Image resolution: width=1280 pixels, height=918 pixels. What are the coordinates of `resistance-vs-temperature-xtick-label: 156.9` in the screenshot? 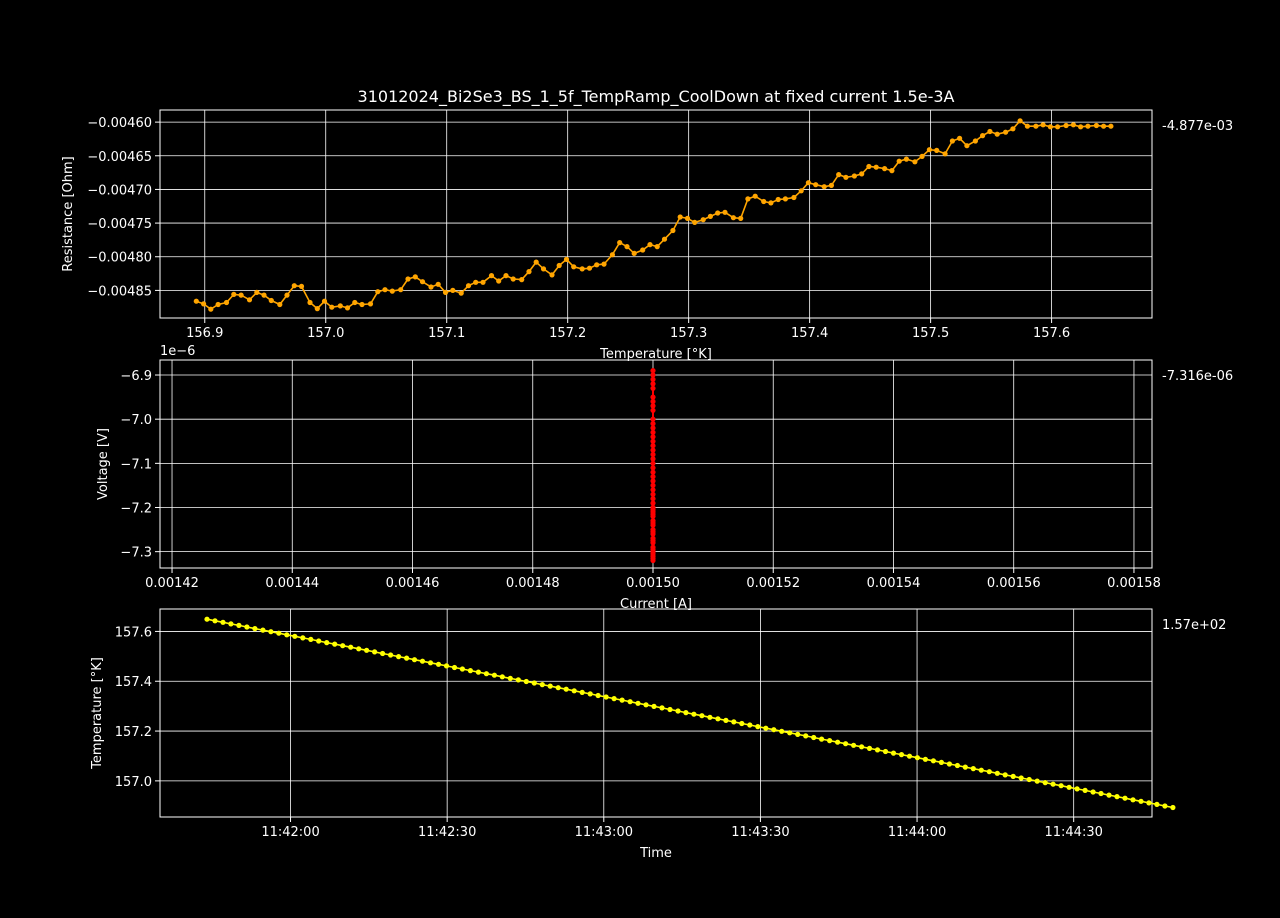 It's located at (204, 333).